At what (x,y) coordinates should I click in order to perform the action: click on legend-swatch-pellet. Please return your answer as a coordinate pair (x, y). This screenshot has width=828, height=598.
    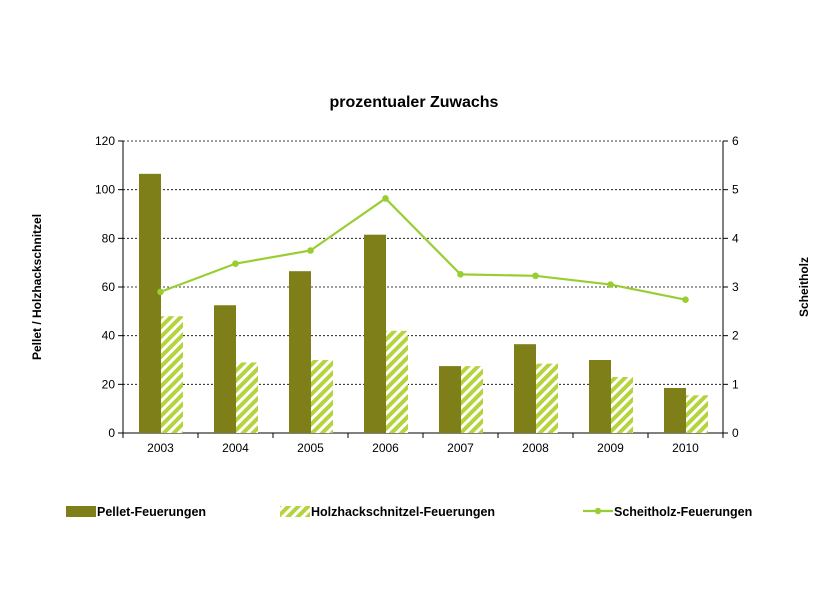
    Looking at the image, I should click on (81, 511).